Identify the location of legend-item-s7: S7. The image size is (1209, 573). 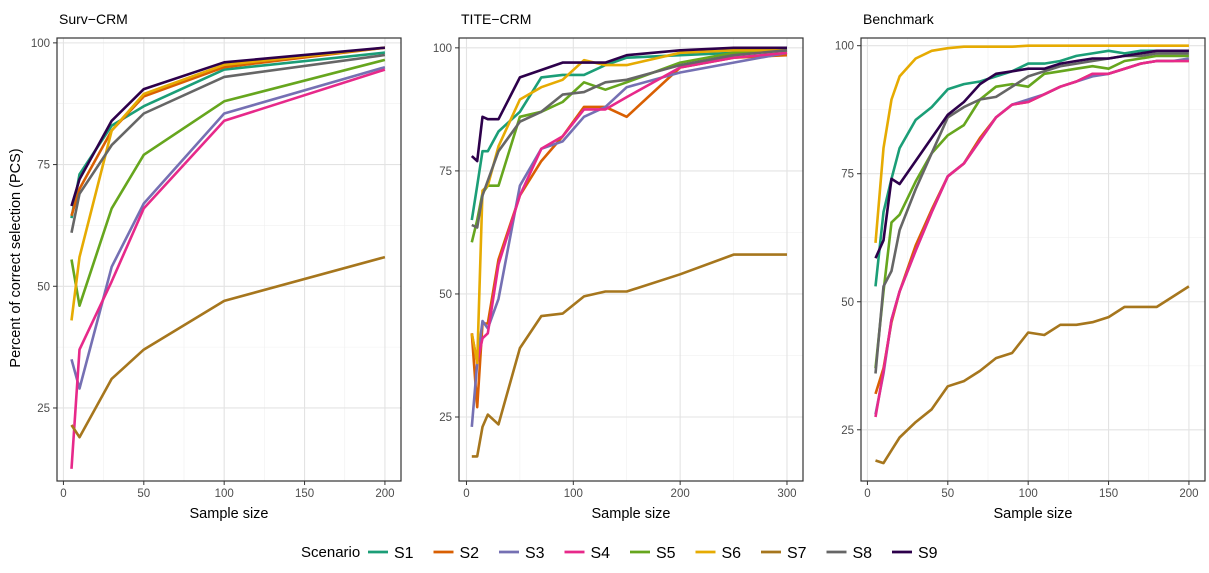
(784, 553).